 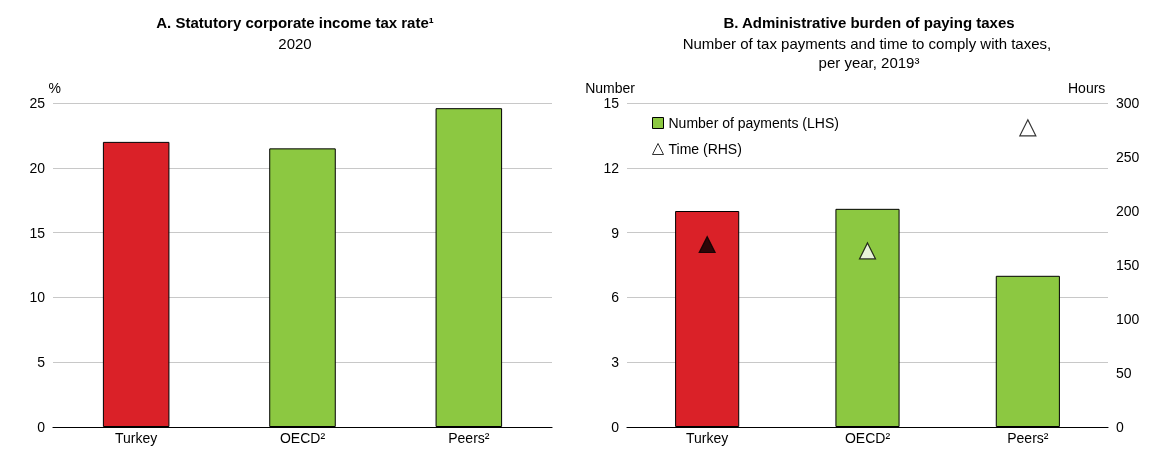 I want to click on y2-tick-label: 50, so click(x=1124, y=373).